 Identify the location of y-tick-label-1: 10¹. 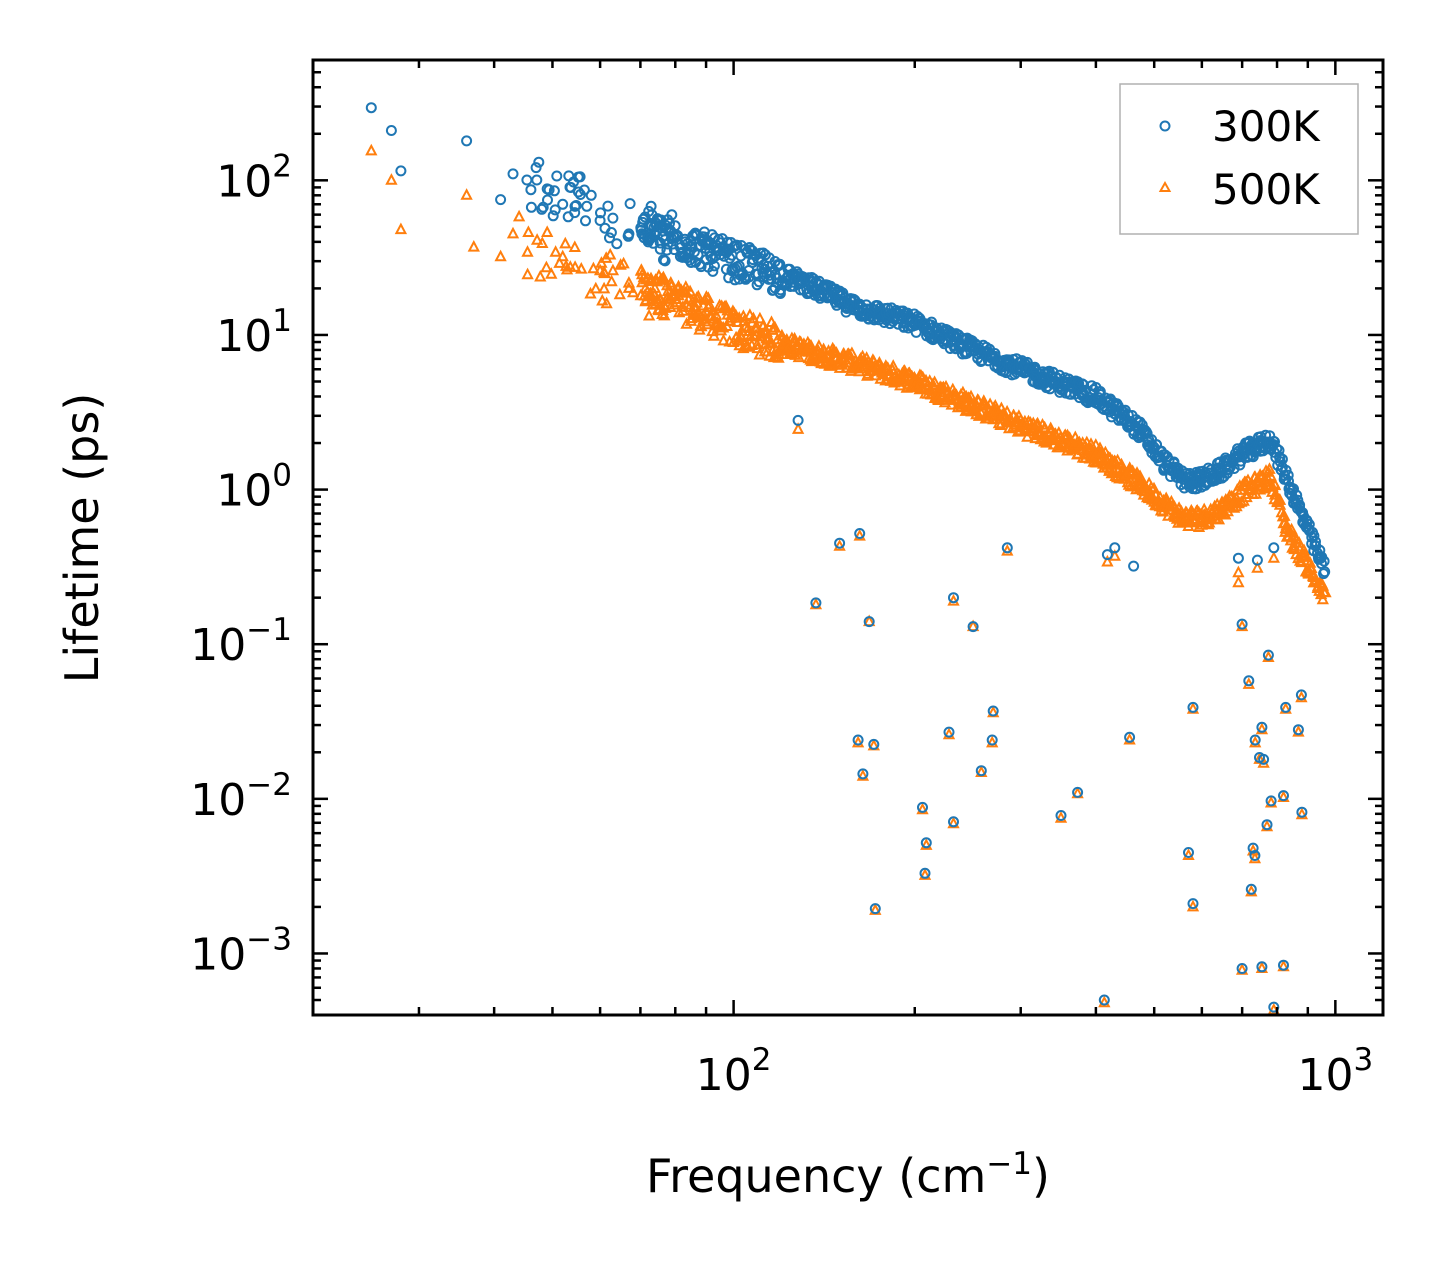
(254, 332).